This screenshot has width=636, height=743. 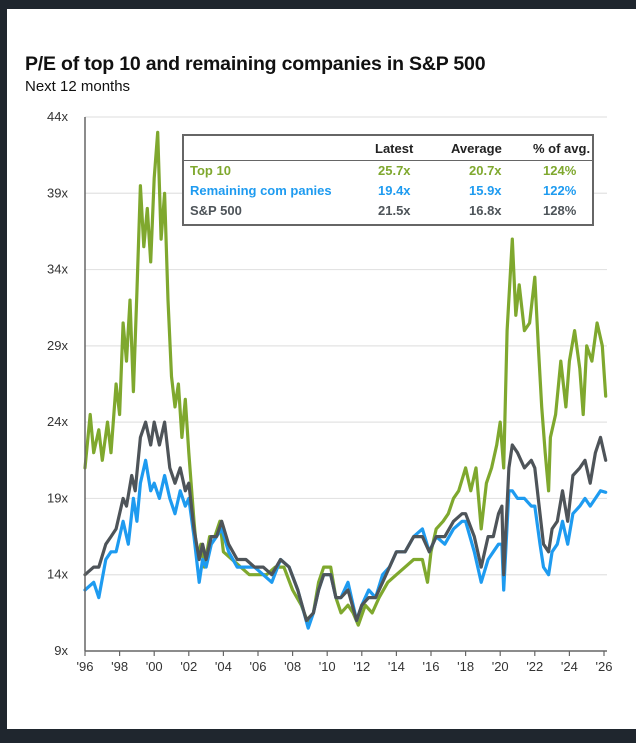 What do you see at coordinates (78, 86) in the screenshot?
I see `chart-subtitle: Next 12 months` at bounding box center [78, 86].